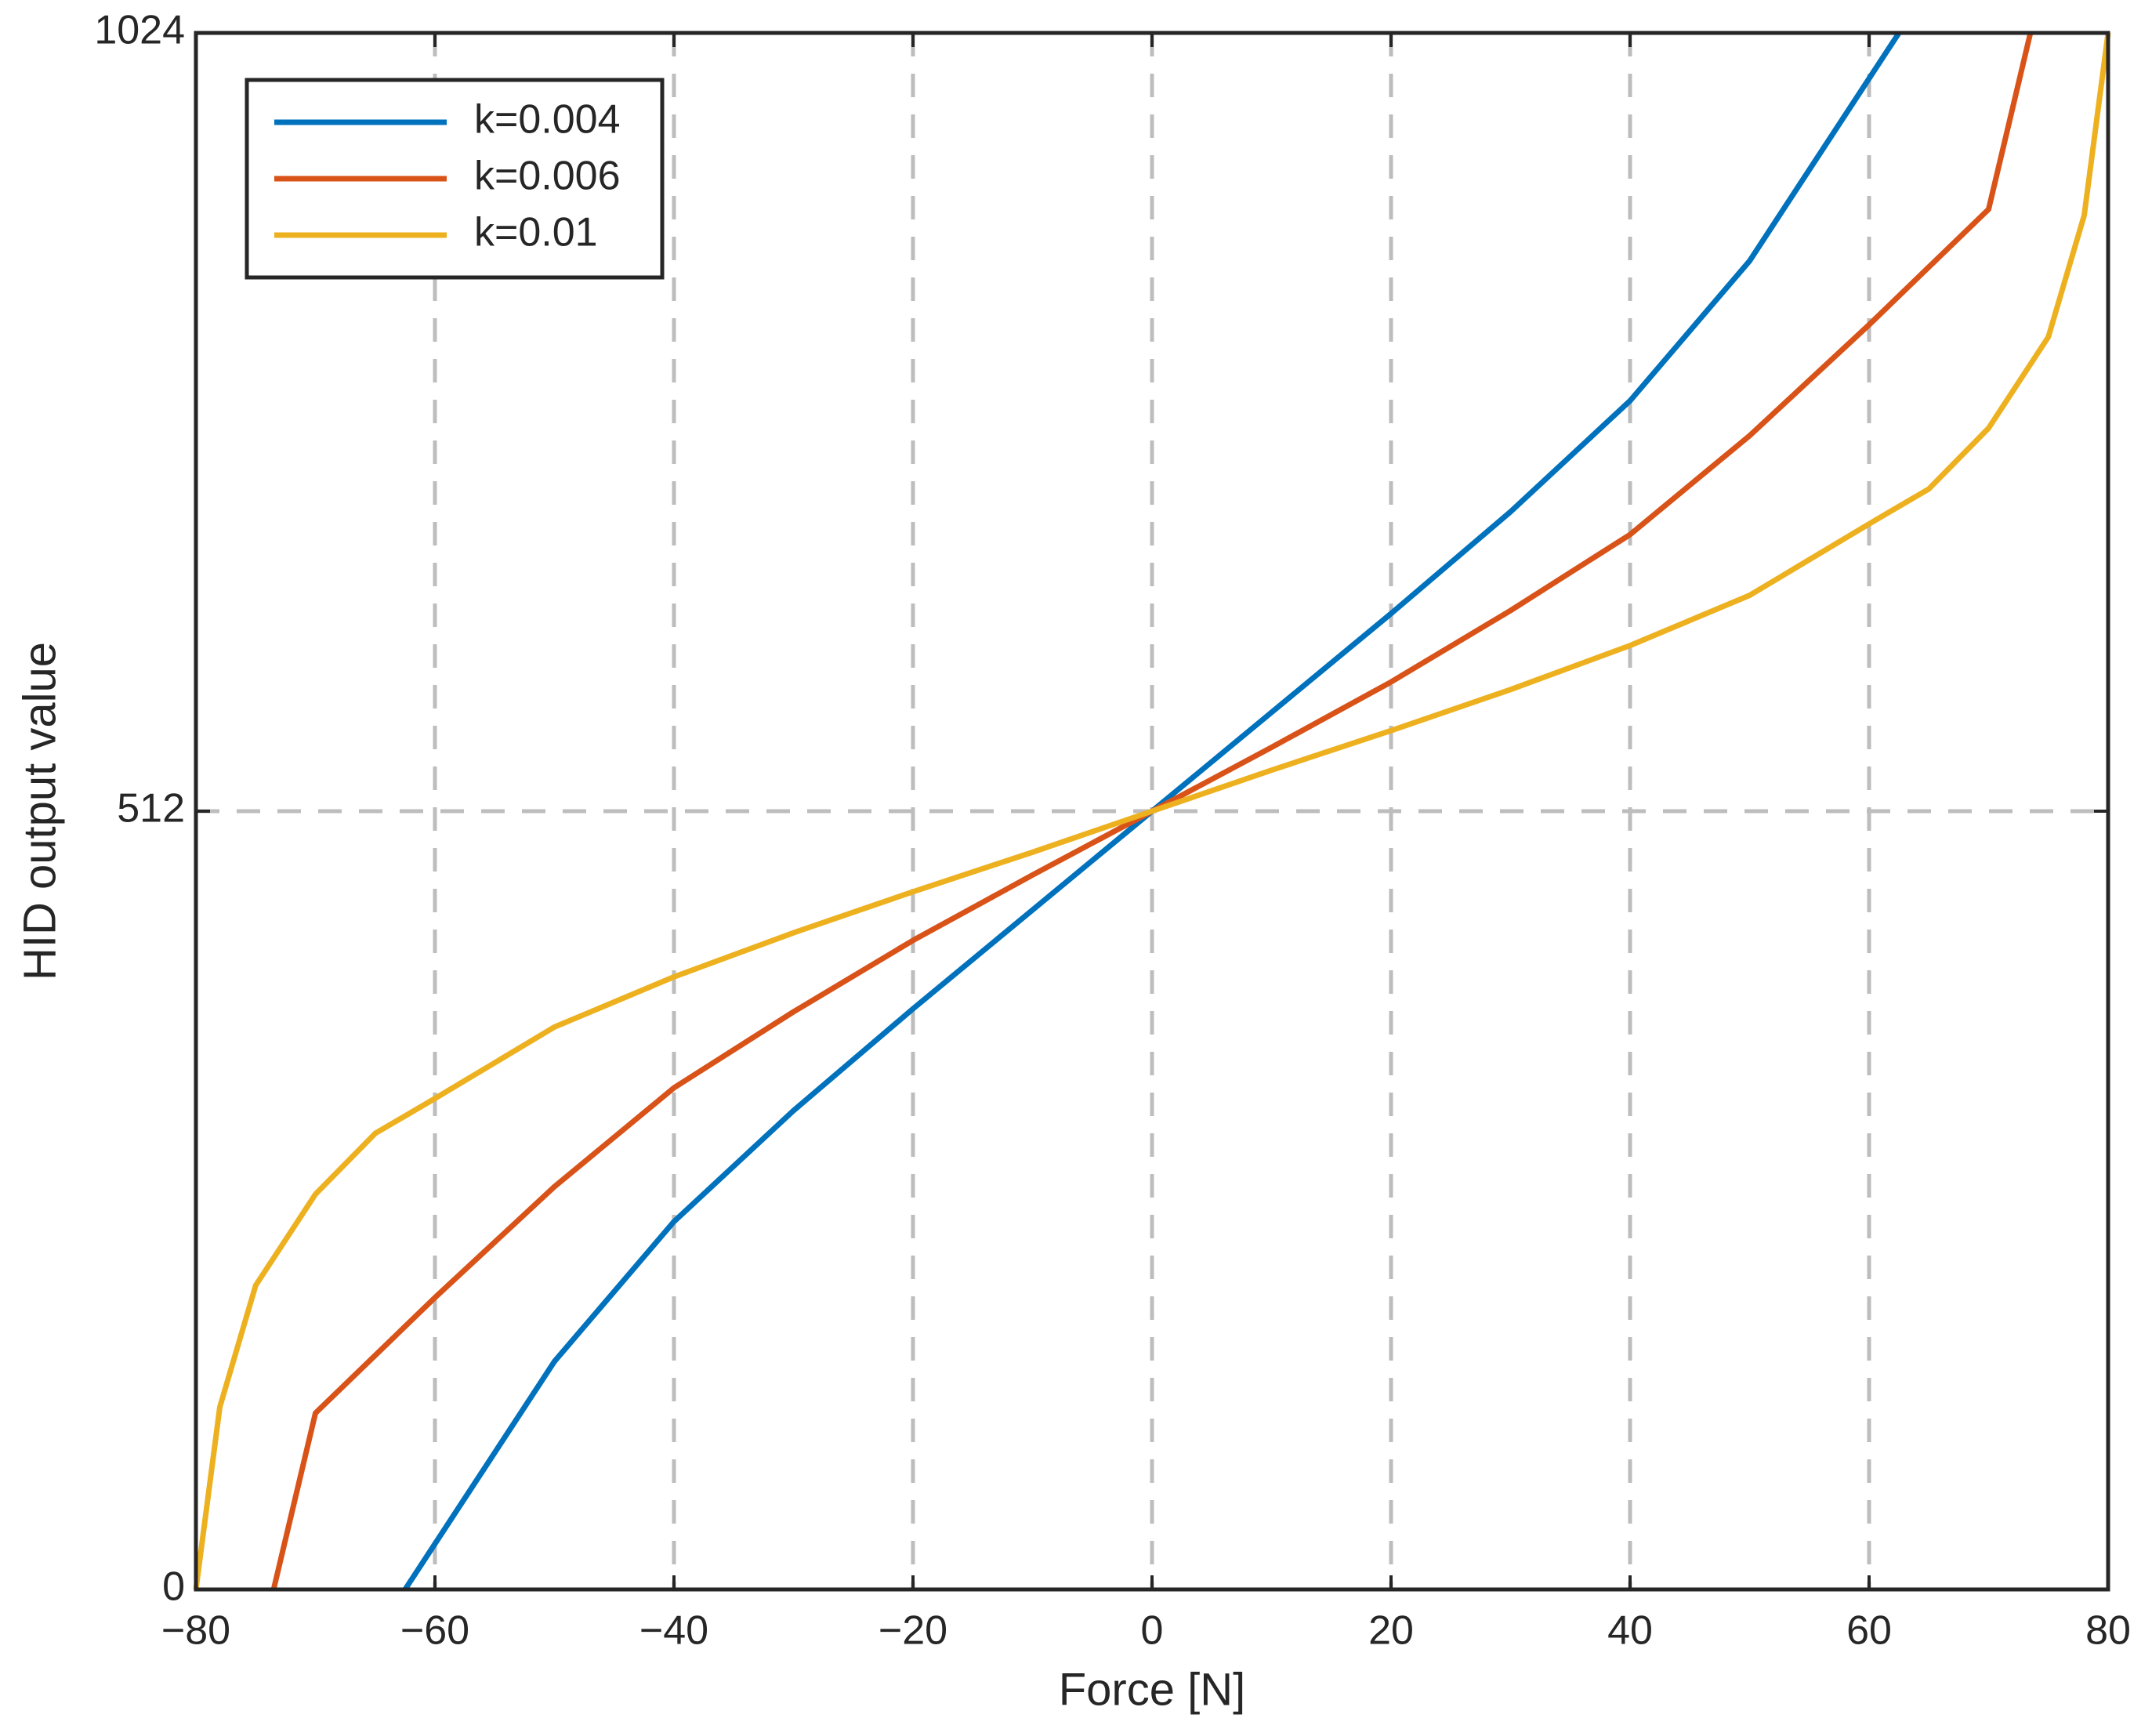 This screenshot has height=1736, width=2152. What do you see at coordinates (673, 1631) in the screenshot?
I see `x-tick-label: −40` at bounding box center [673, 1631].